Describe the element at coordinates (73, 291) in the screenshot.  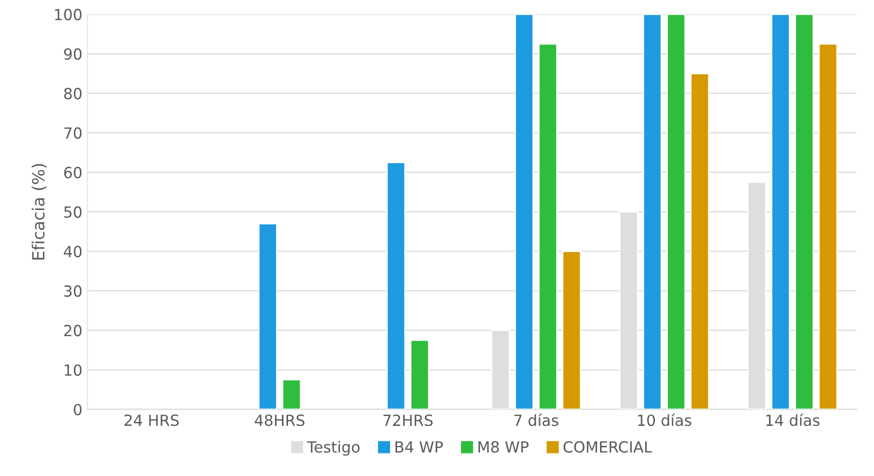
I see `y-tick-label: 30` at that location.